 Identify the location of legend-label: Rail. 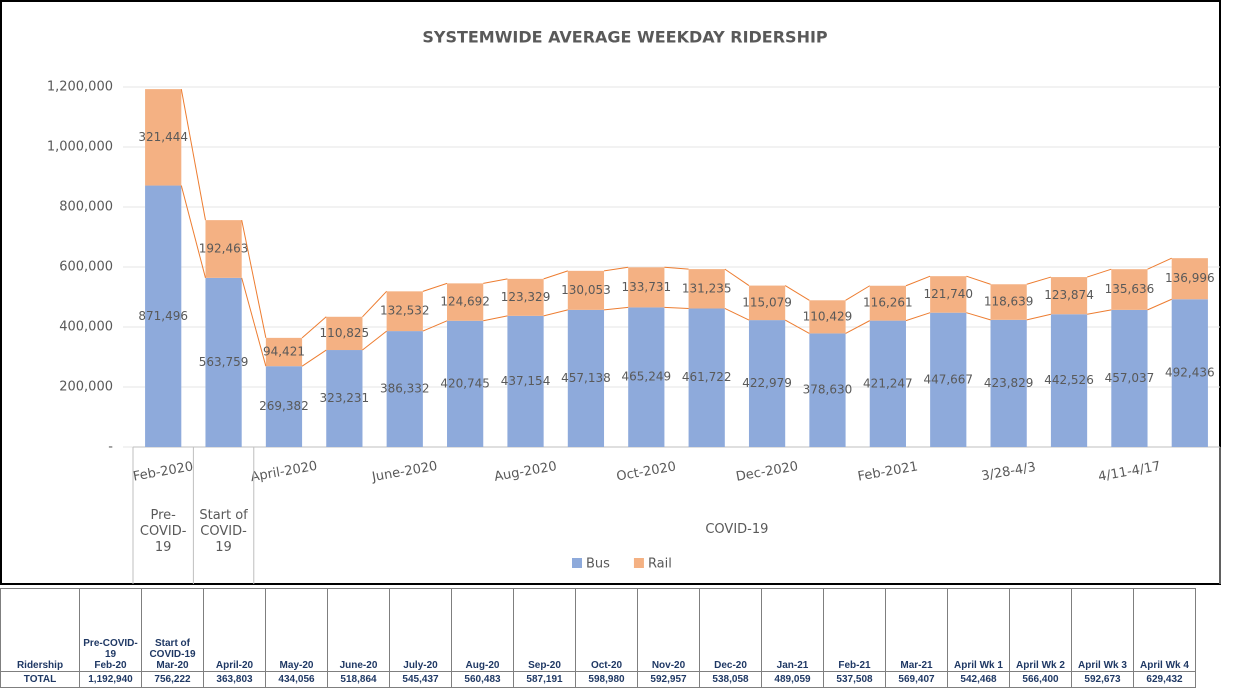
(660, 564).